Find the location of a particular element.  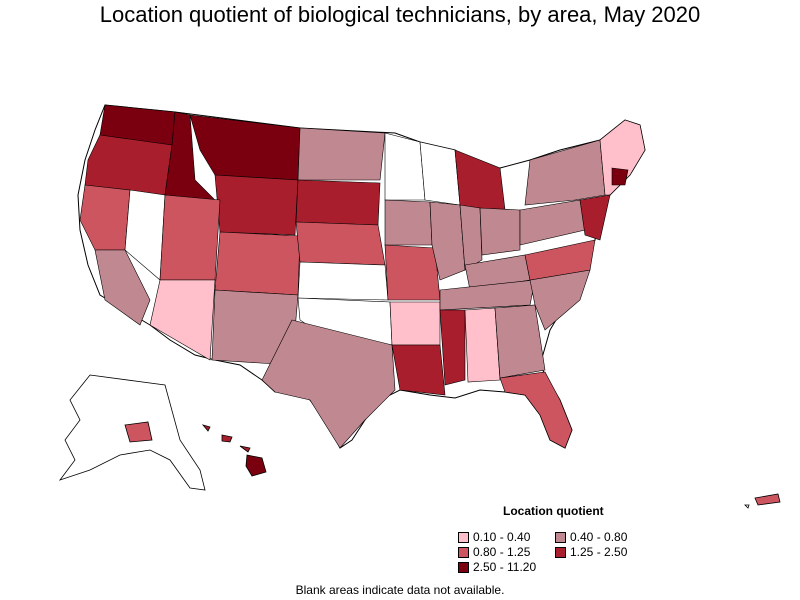

alaska is located at coordinates (132, 432).